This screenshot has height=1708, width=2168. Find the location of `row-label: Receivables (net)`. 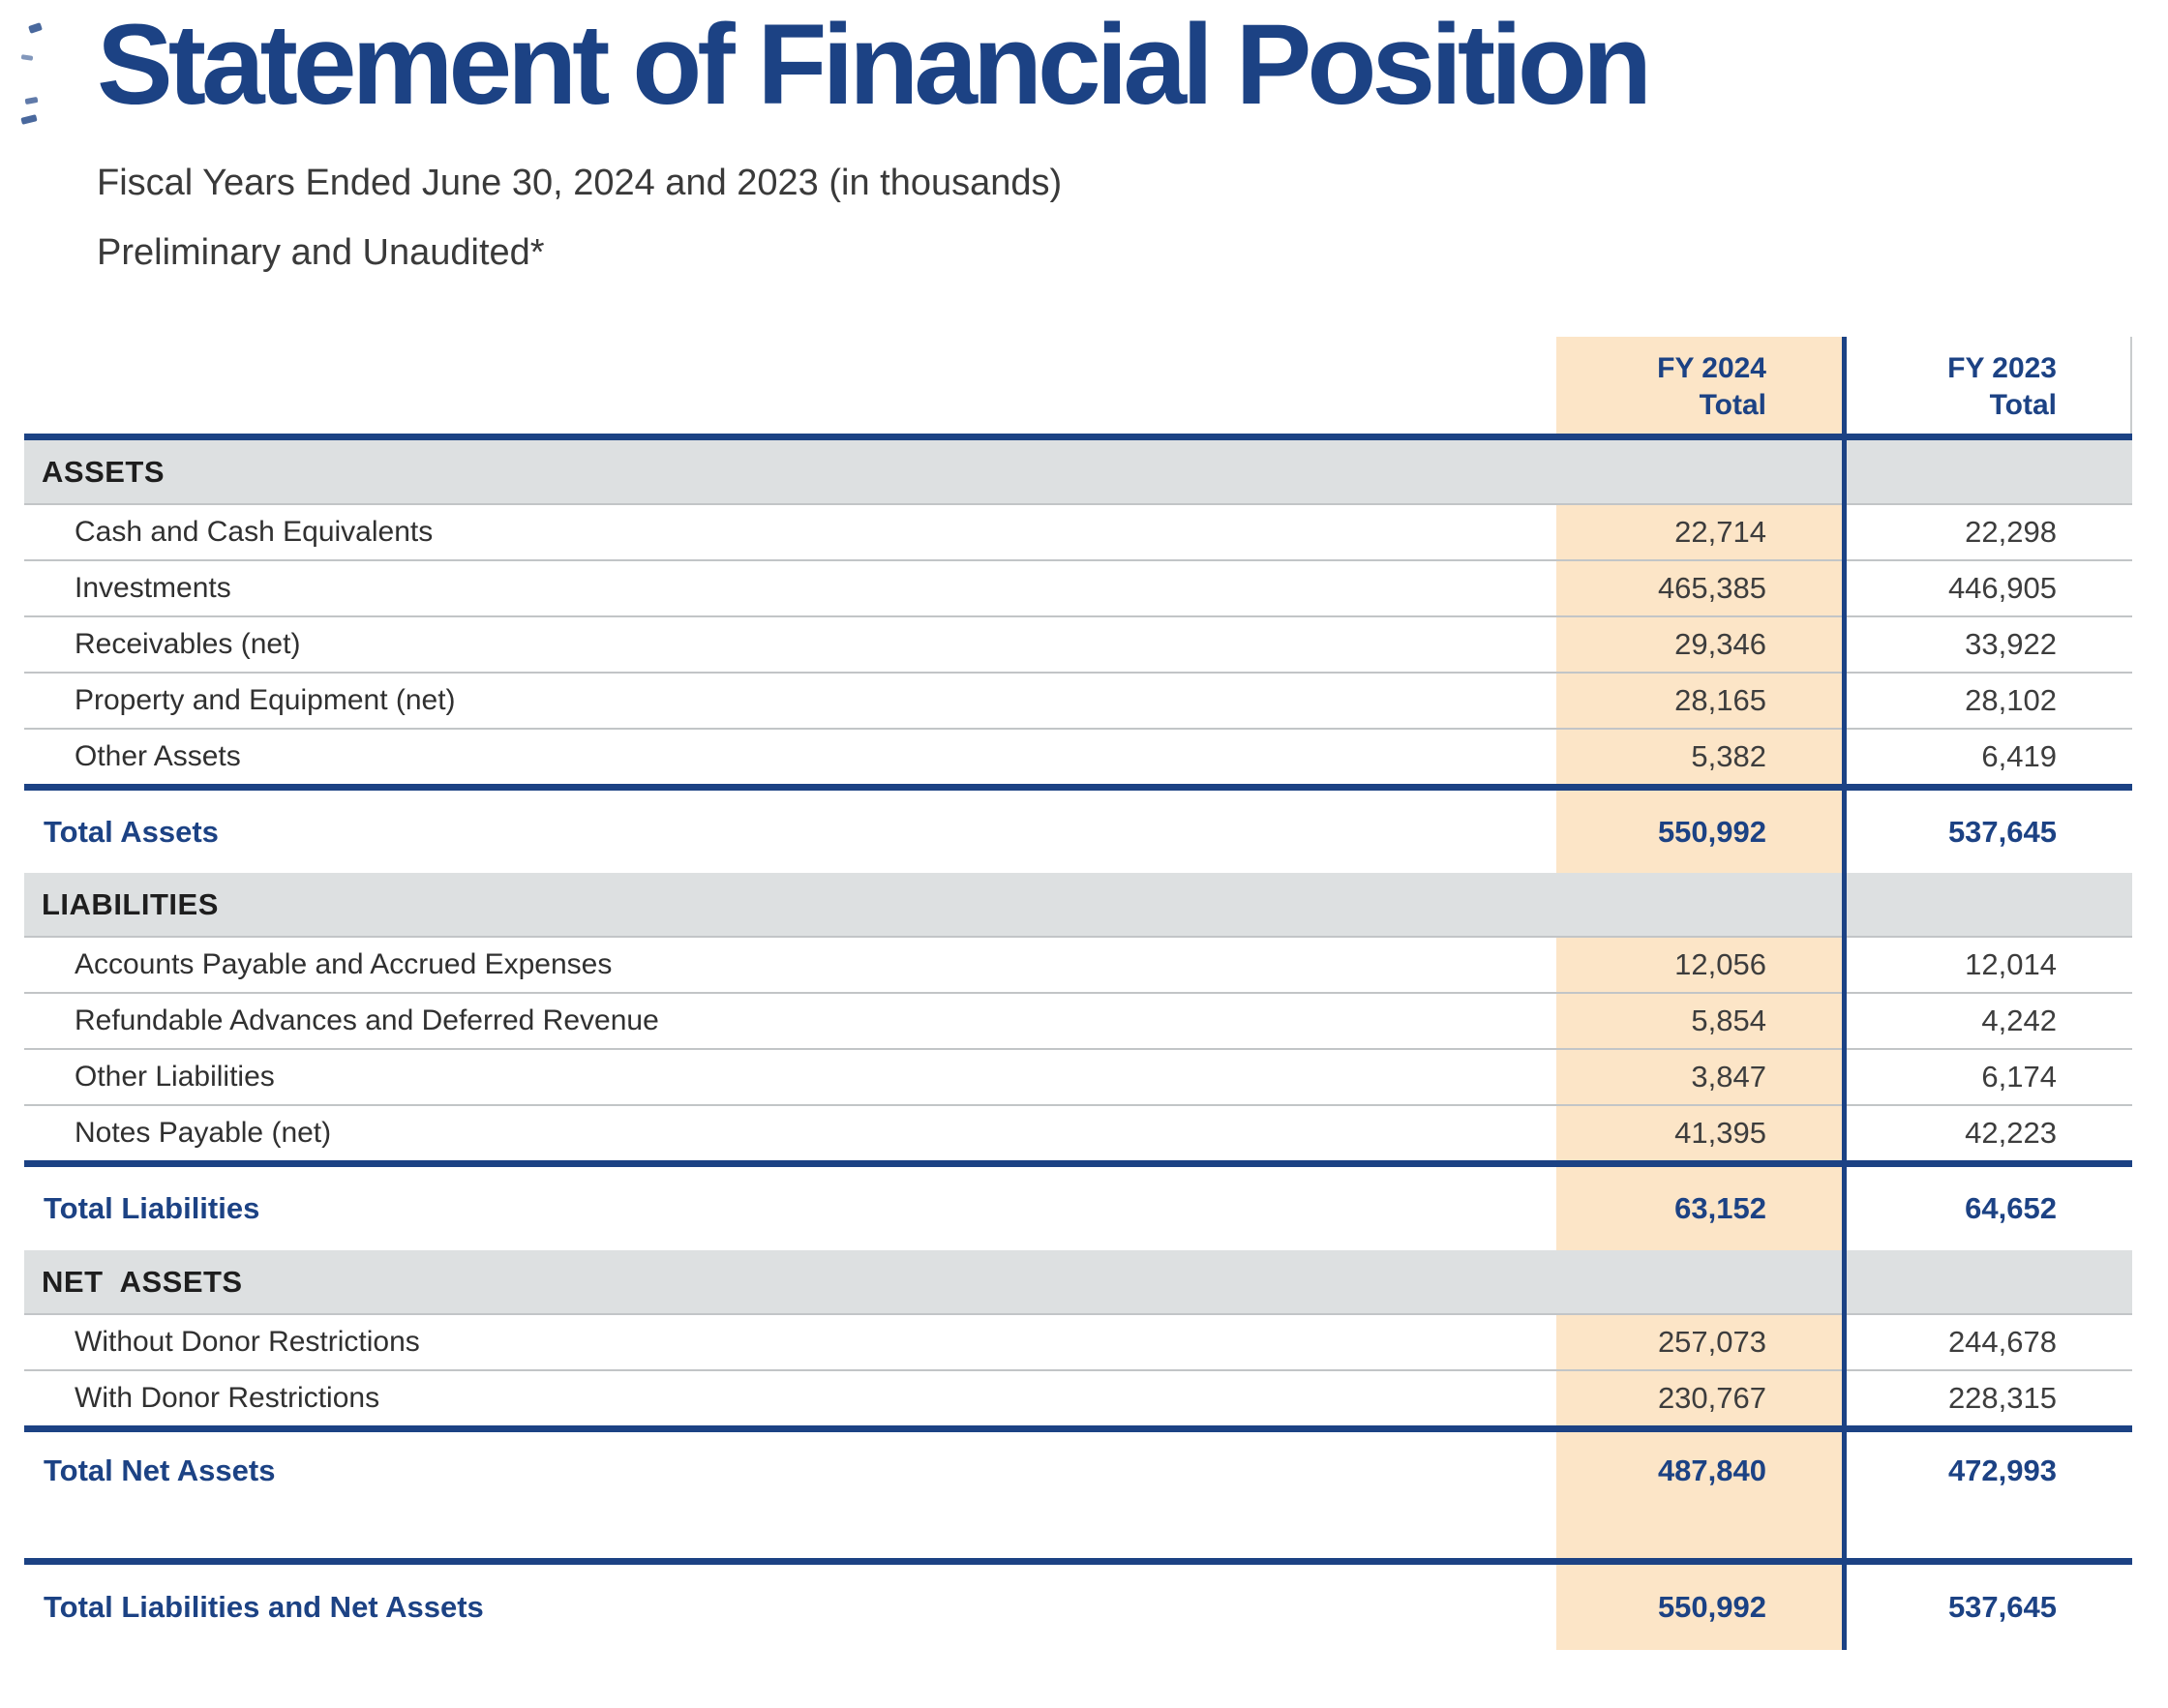

row-label: Receivables (net) is located at coordinates (188, 644).